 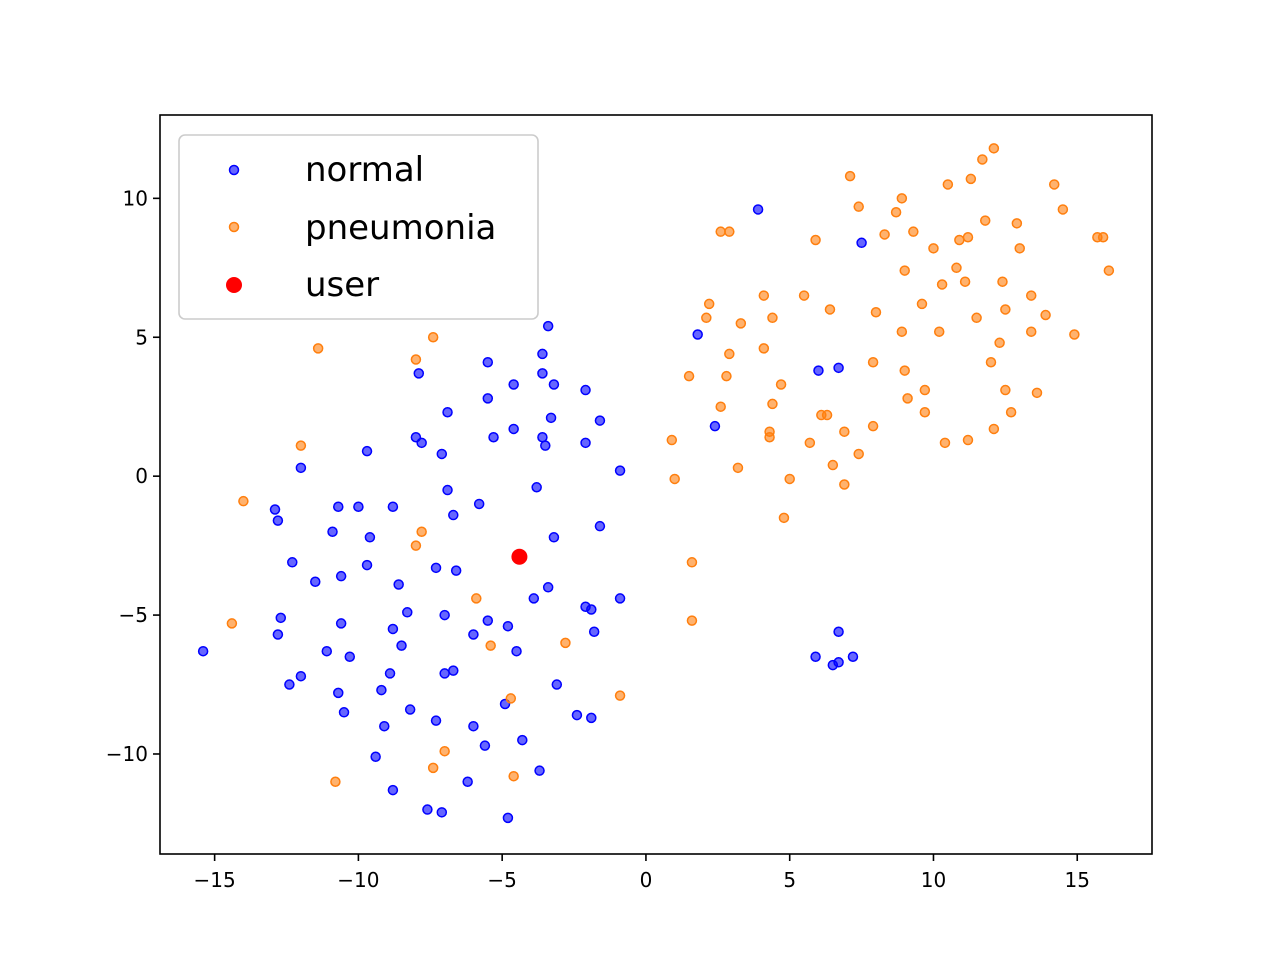 I want to click on x-tick-label: −10, so click(x=358, y=880).